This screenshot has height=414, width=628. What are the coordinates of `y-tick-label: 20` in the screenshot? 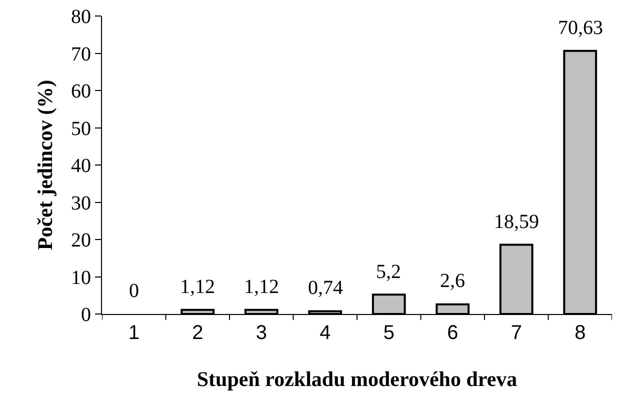 It's located at (81, 241).